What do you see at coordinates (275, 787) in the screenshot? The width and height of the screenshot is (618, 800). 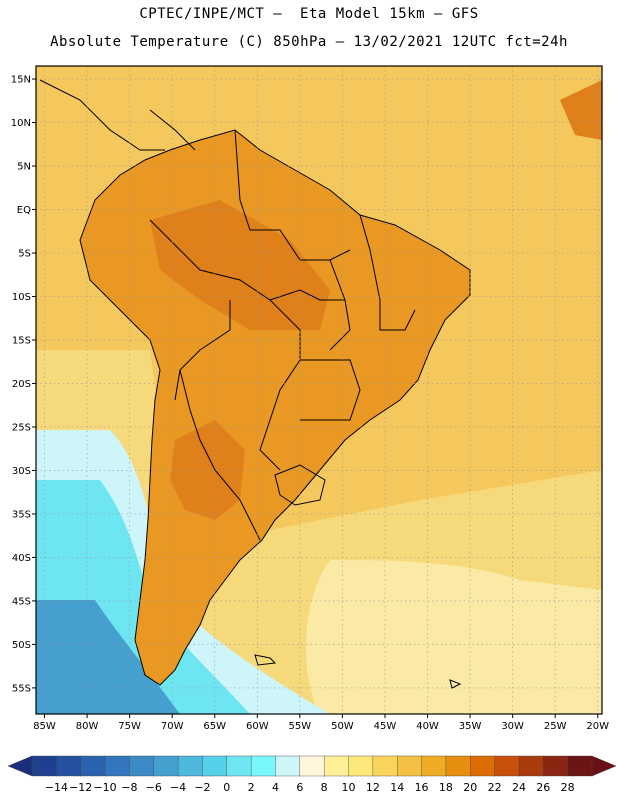 I see `colorbar-label: 4` at bounding box center [275, 787].